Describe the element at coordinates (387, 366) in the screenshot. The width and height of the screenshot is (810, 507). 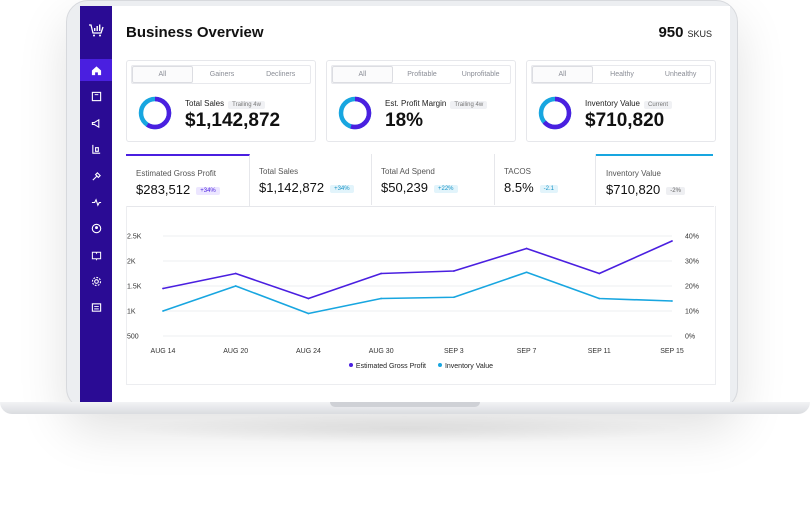
I see `legend-gross-profit: Estimated Gross Profit` at that location.